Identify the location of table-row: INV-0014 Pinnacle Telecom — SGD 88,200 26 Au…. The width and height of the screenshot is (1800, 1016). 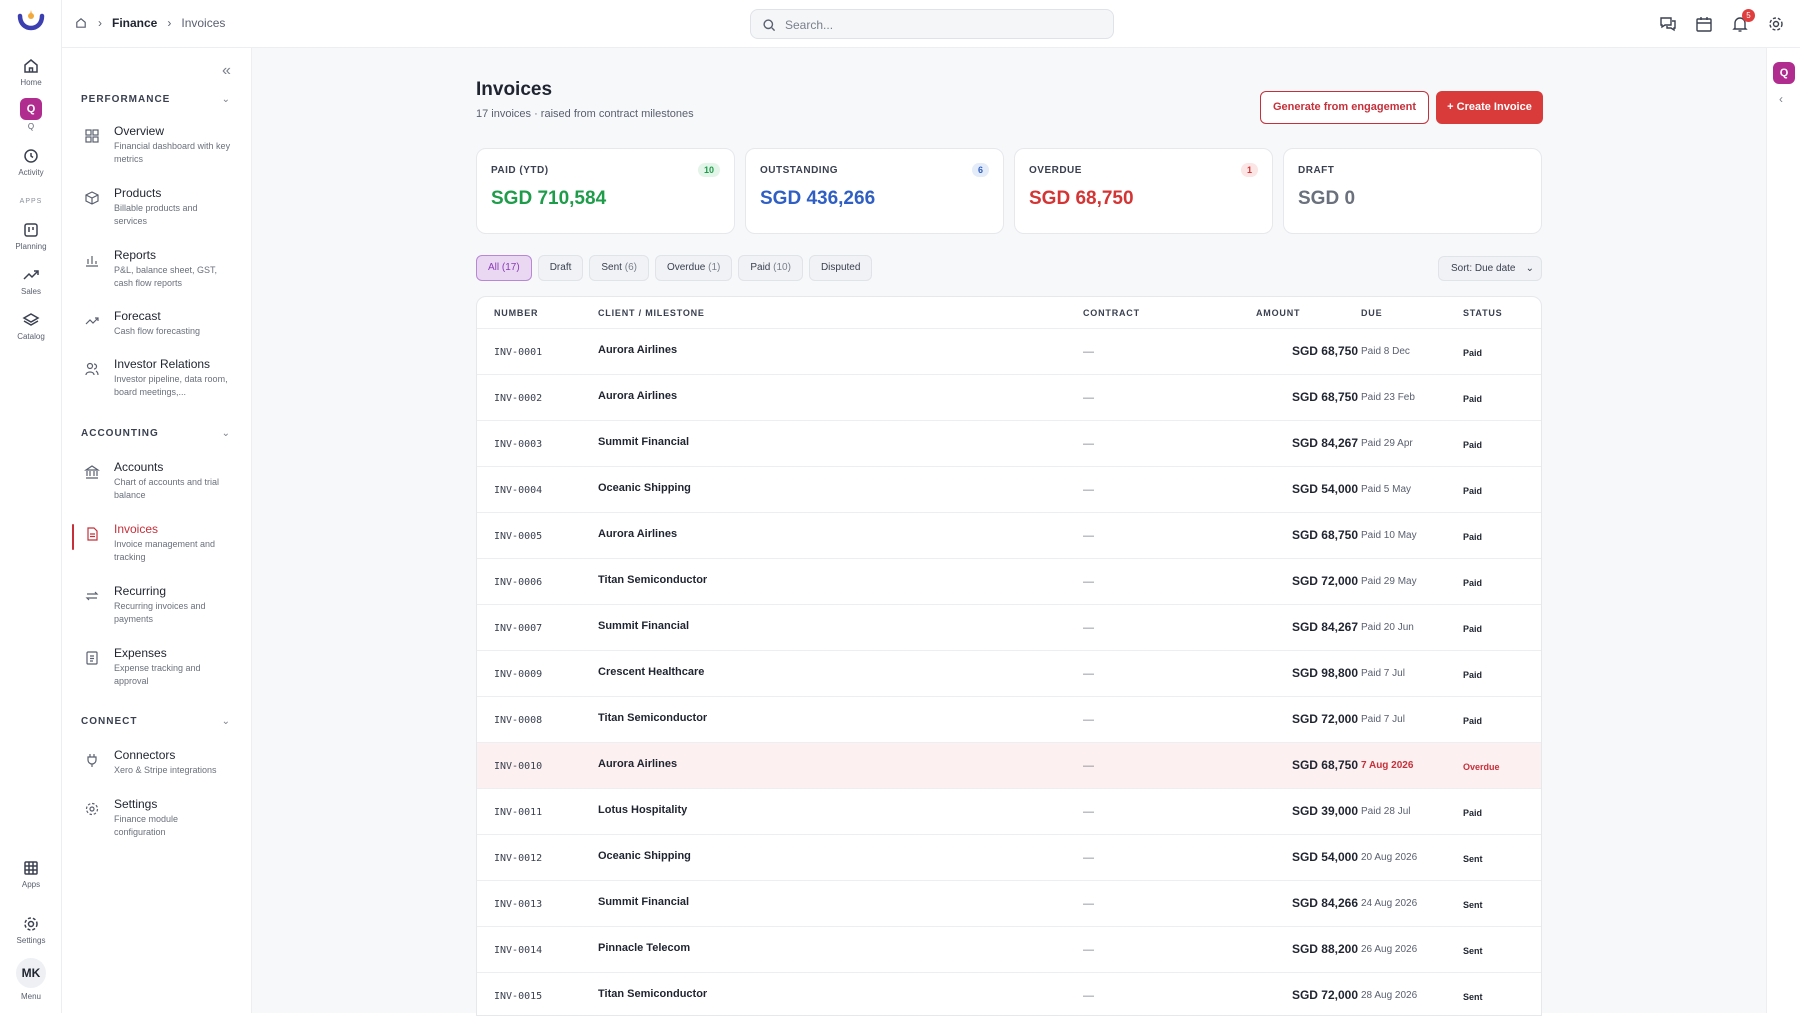
(1009, 950).